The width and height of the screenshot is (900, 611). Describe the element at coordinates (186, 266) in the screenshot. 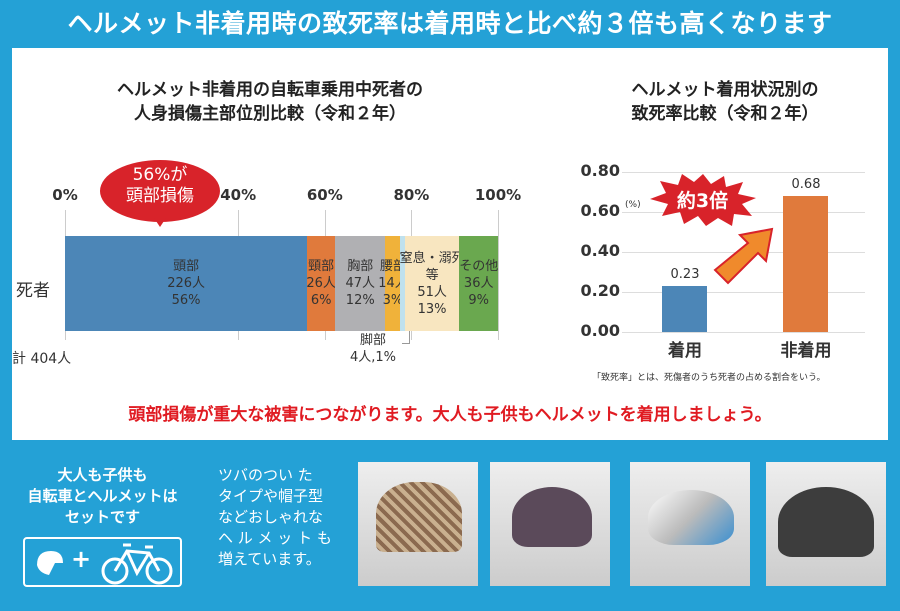

I see `segment-name: 頭部` at that location.